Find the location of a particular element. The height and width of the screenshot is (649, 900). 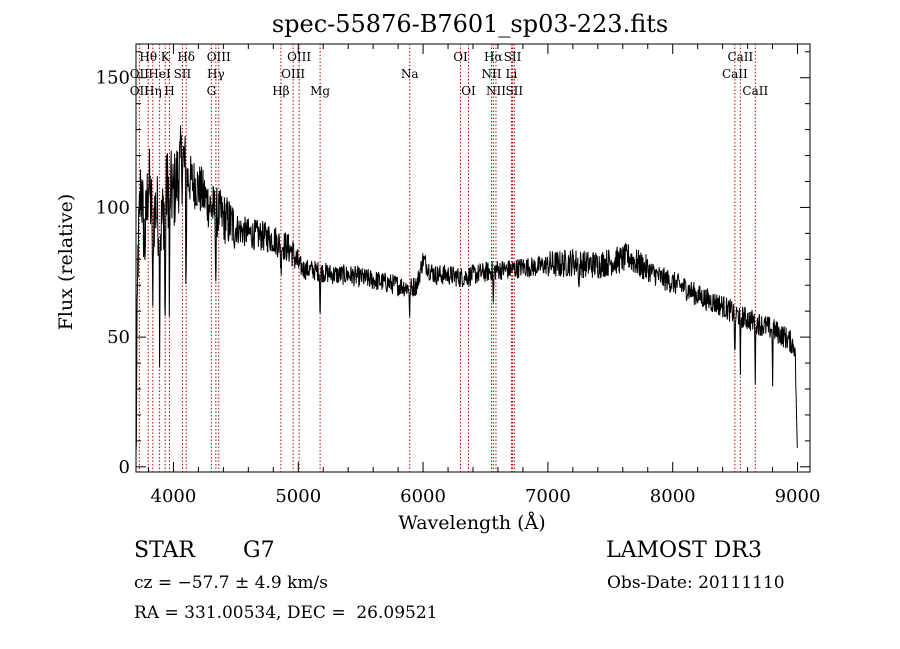

x-tick-label: 9000 is located at coordinates (798, 496).